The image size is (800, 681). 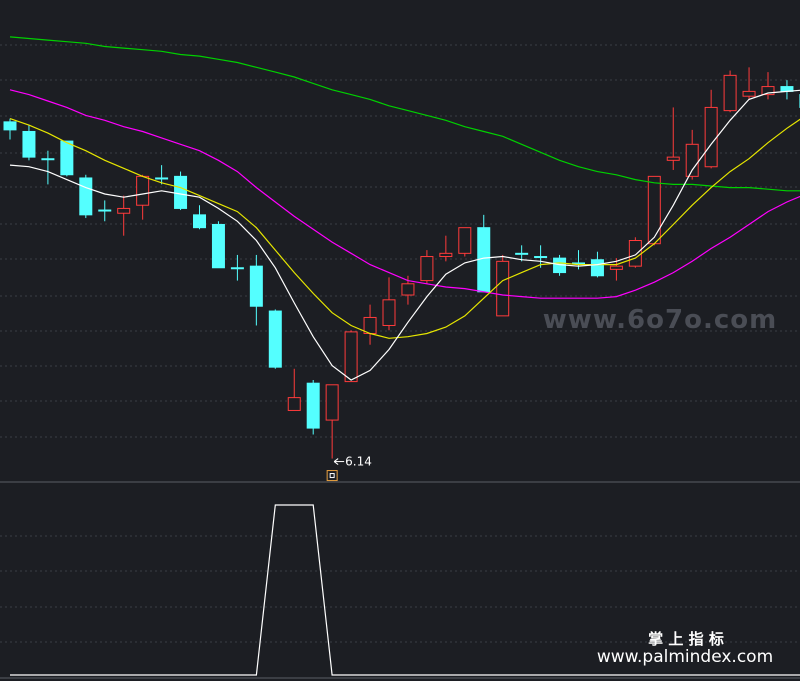 I want to click on annotation-icon-inner, so click(x=332, y=476).